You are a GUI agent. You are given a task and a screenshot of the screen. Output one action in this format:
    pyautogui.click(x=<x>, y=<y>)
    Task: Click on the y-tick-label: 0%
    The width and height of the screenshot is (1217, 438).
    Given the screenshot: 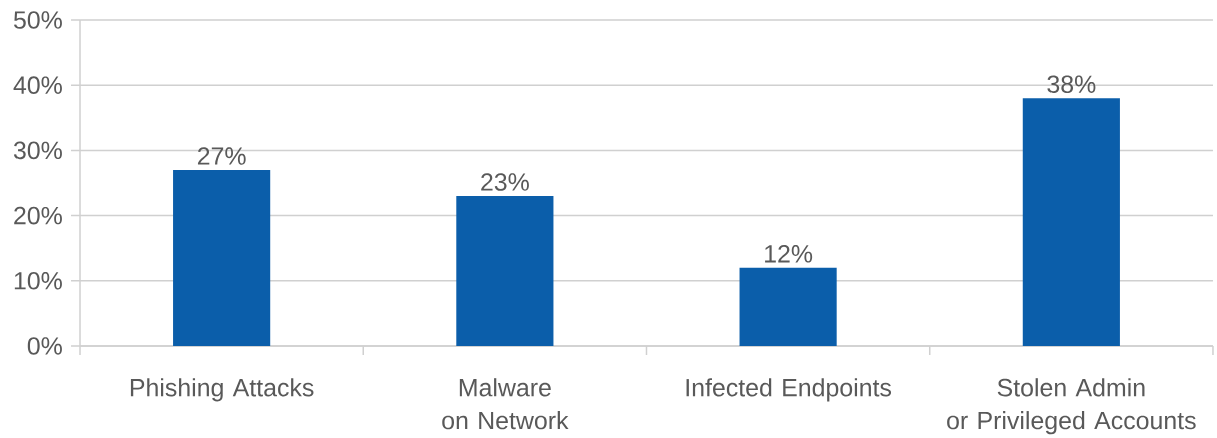 What is the action you would take?
    pyautogui.click(x=44, y=346)
    